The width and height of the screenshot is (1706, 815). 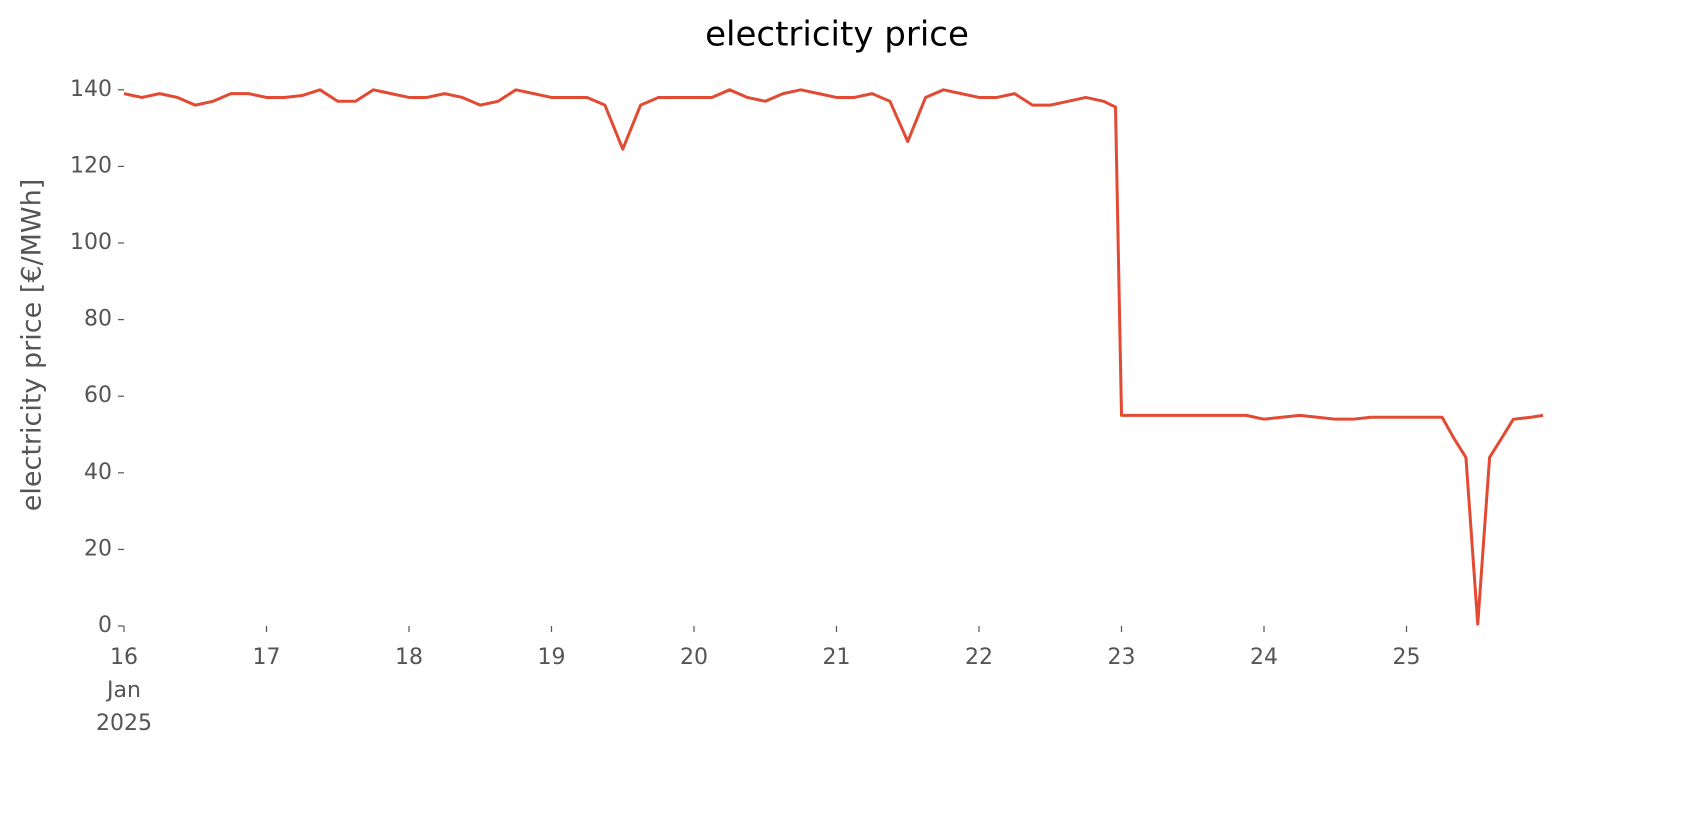 What do you see at coordinates (552, 657) in the screenshot?
I see `x-tick-label: 19` at bounding box center [552, 657].